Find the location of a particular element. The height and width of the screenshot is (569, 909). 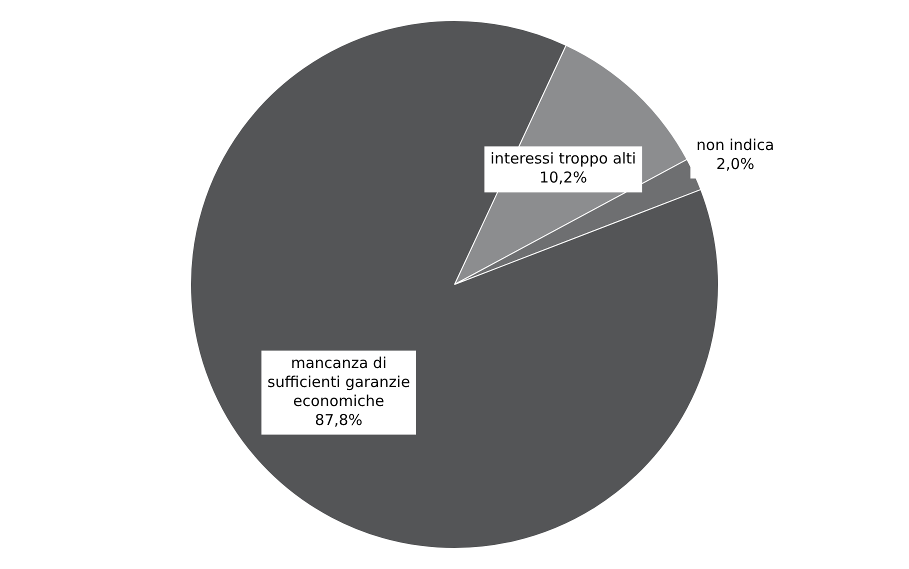

slice-label: interessi troppo alti is located at coordinates (563, 159).